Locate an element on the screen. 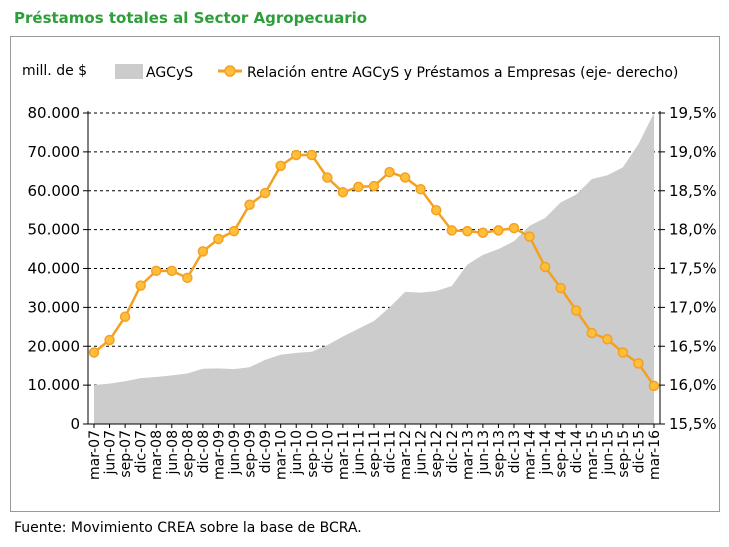 The width and height of the screenshot is (729, 547). legend-label-agcys: AGCyS is located at coordinates (169, 73).